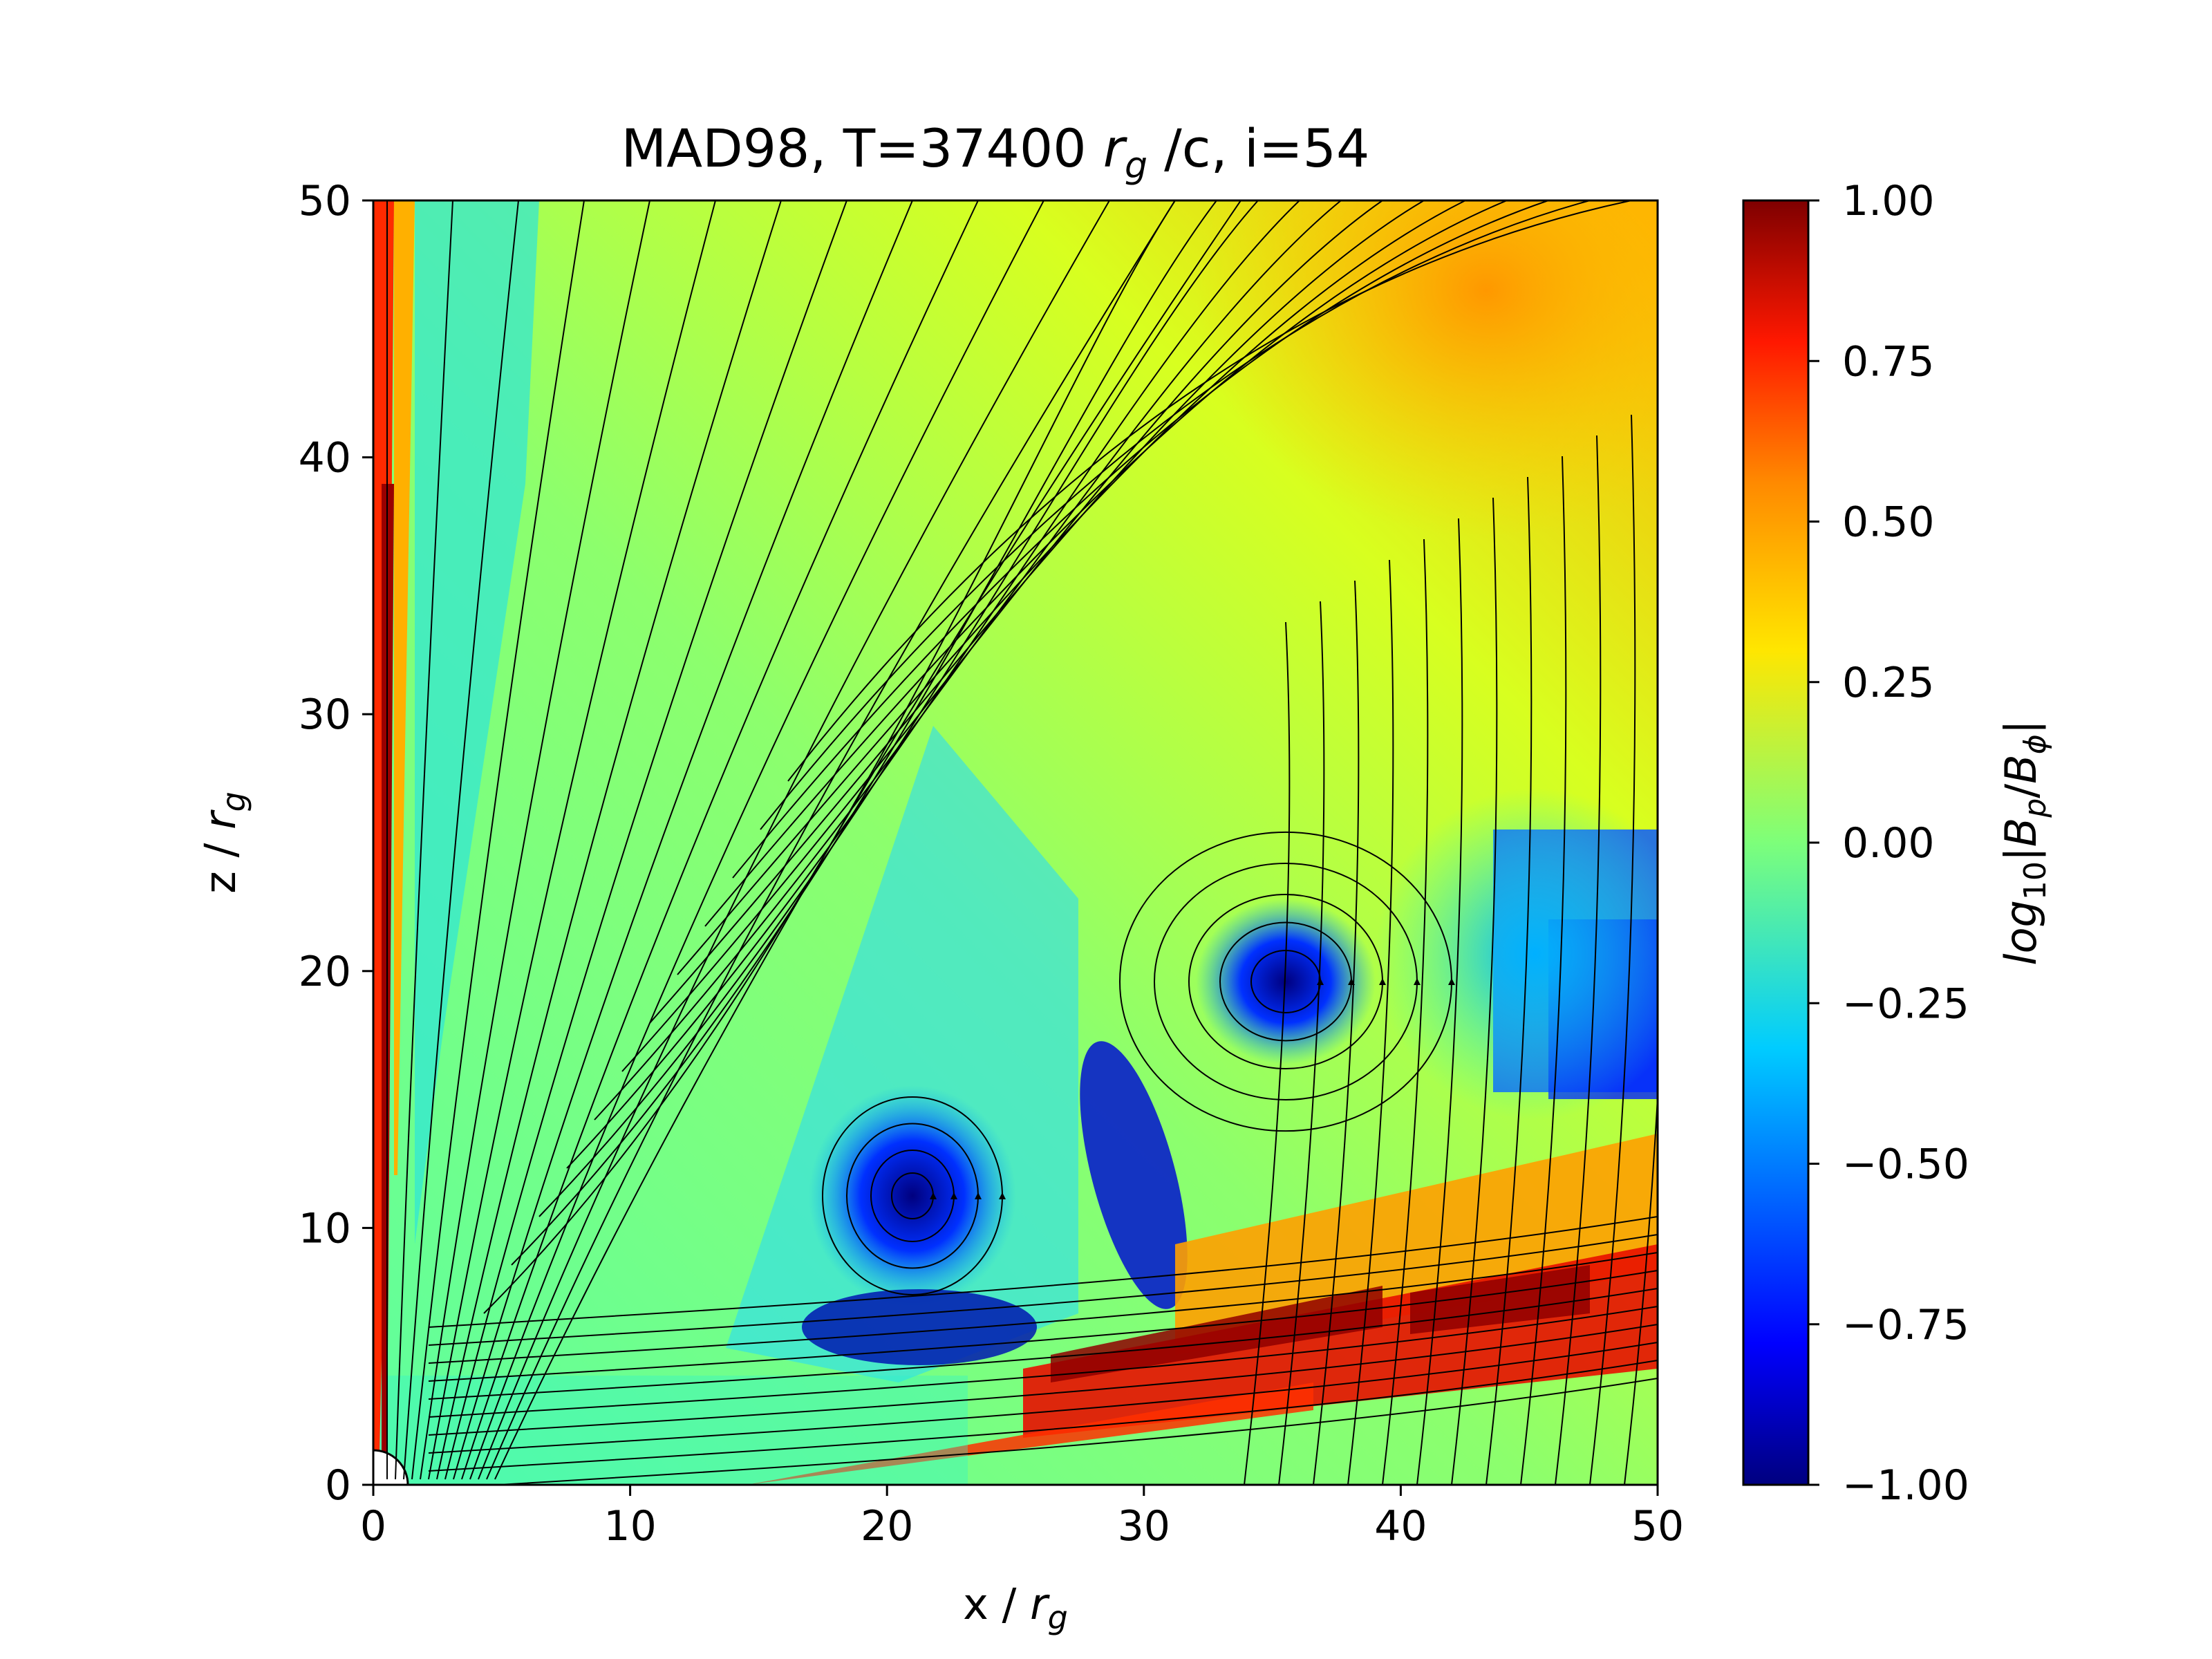  Describe the element at coordinates (1888, 843) in the screenshot. I see `colorbar-tick-label: 0.00` at that location.